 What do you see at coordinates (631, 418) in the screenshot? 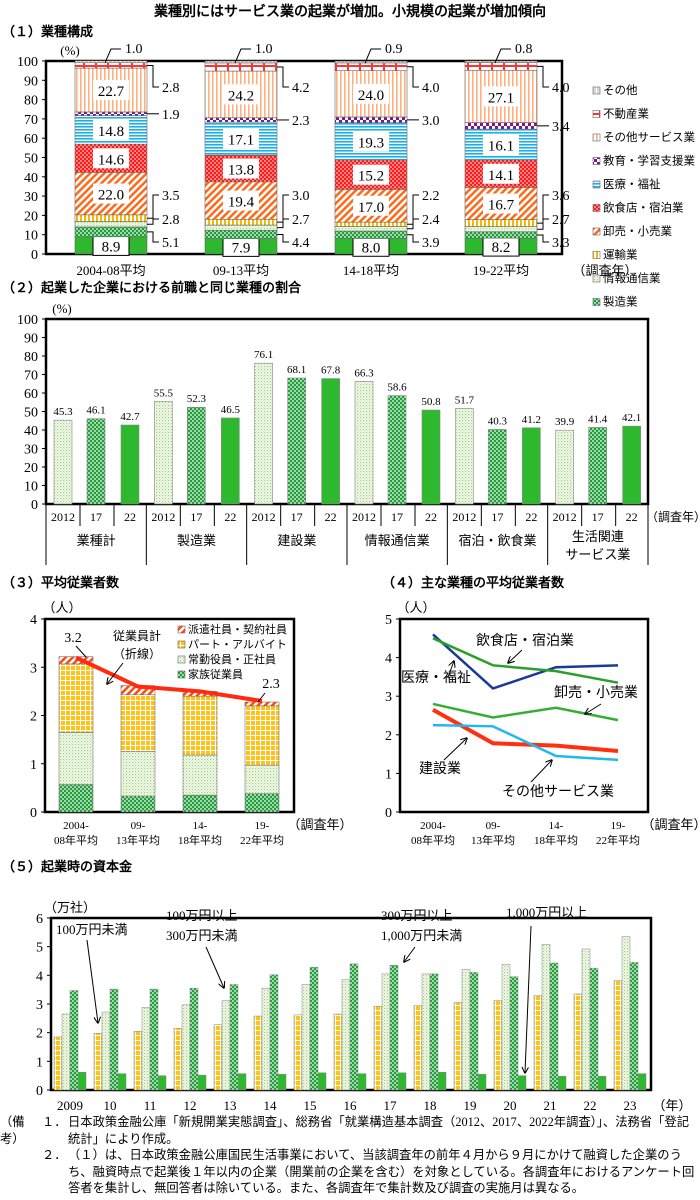
I see `data-label: 42.1` at bounding box center [631, 418].